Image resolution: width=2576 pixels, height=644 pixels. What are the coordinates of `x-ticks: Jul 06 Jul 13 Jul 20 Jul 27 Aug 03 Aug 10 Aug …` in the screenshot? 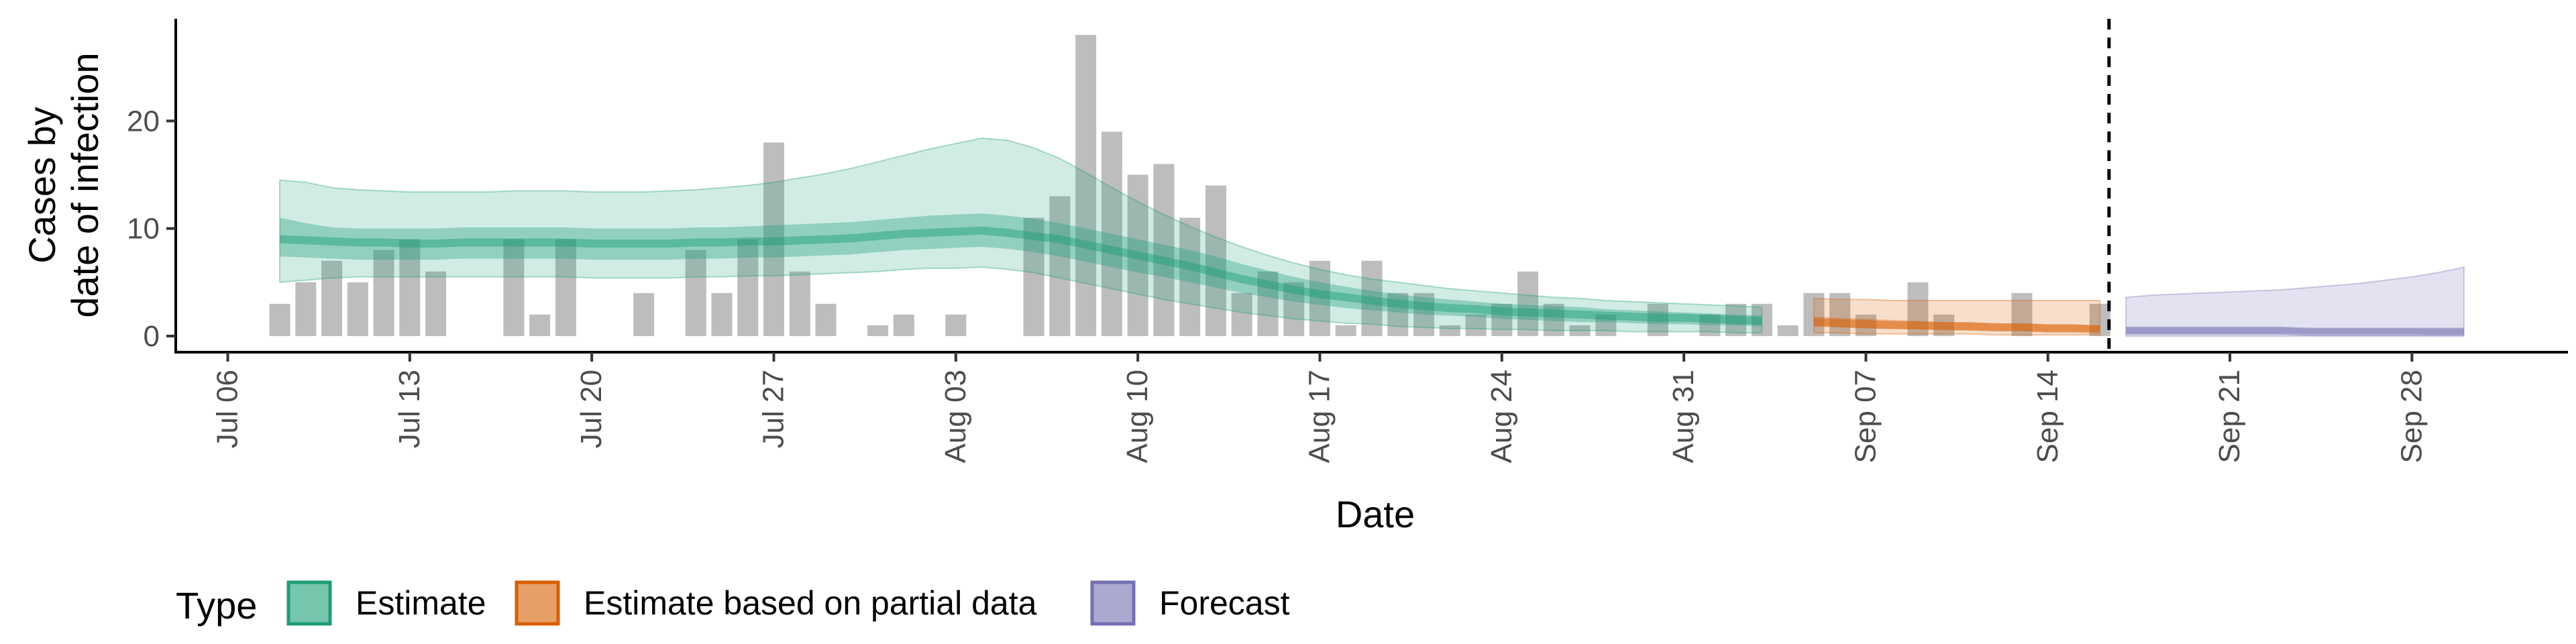 It's located at (1319, 407).